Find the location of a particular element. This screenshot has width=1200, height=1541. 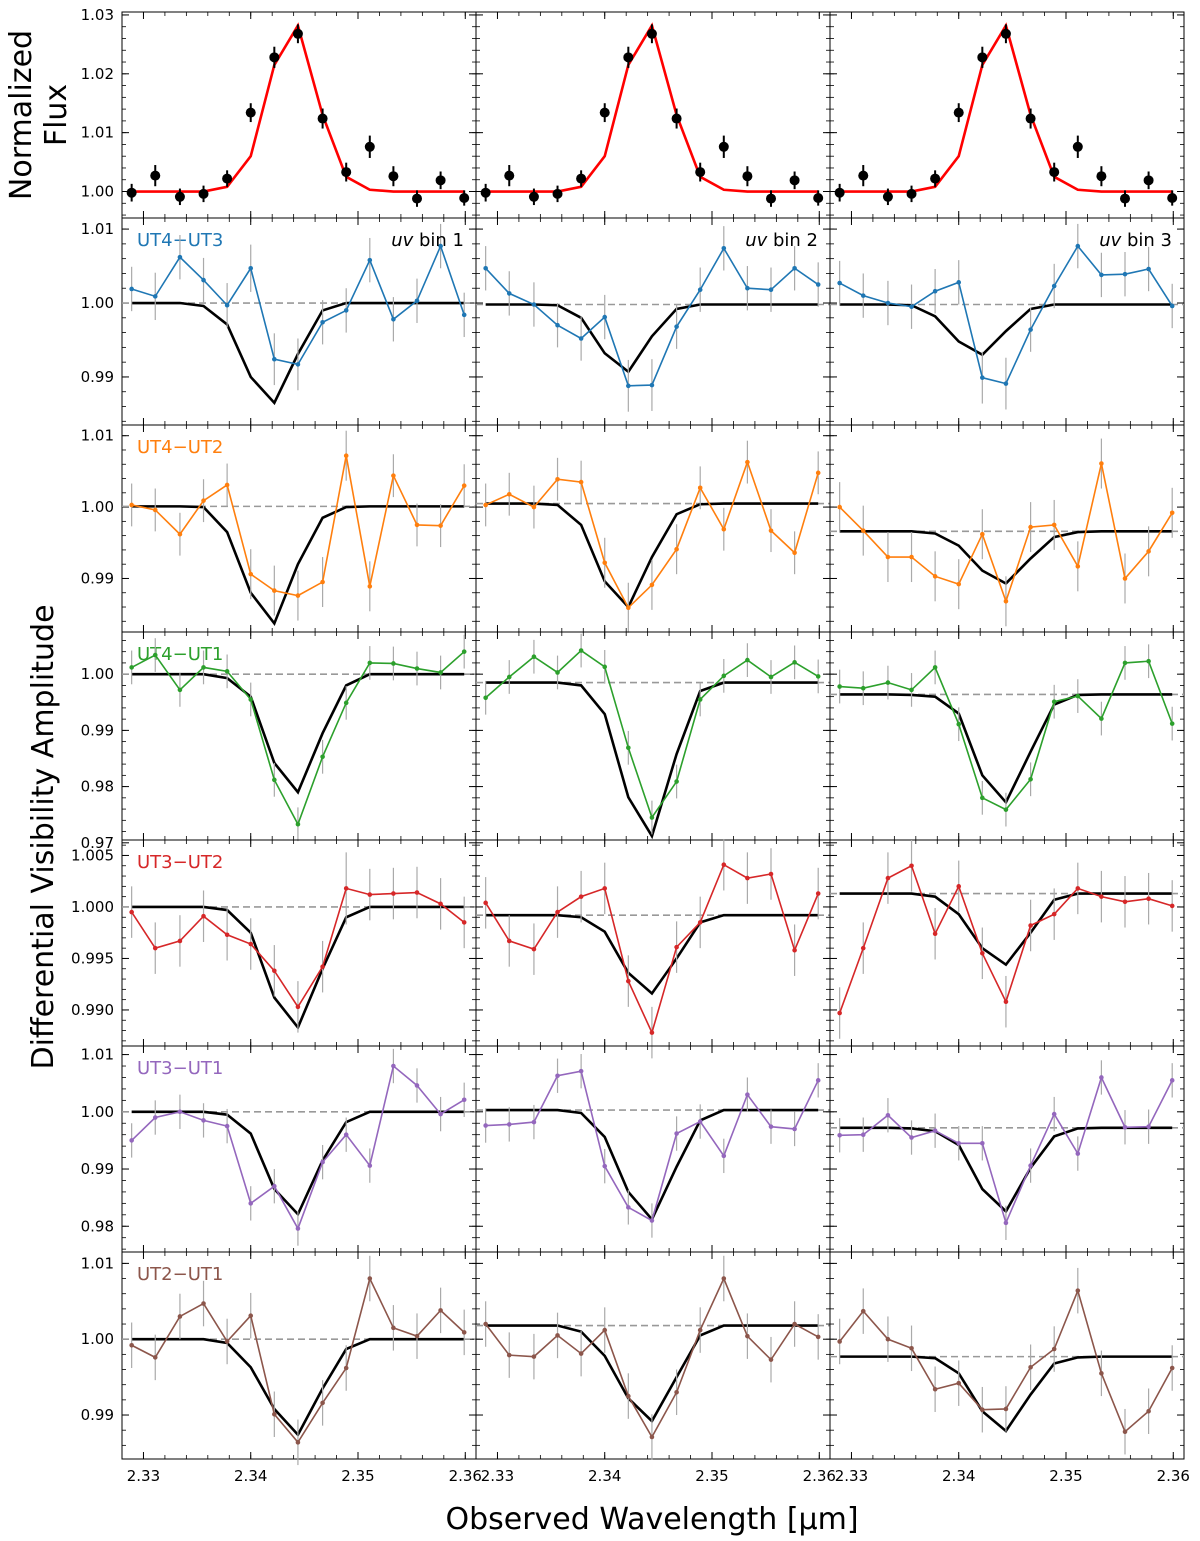

vis-y-tick-label: 0.98 is located at coordinates (97, 787).